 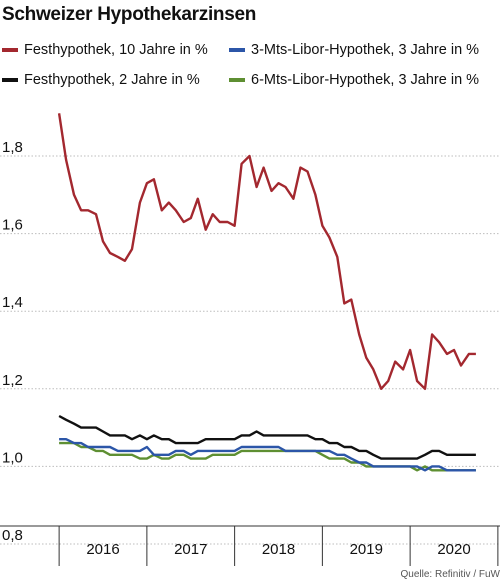 What do you see at coordinates (366, 549) in the screenshot?
I see `x-tick-label: 2019` at bounding box center [366, 549].